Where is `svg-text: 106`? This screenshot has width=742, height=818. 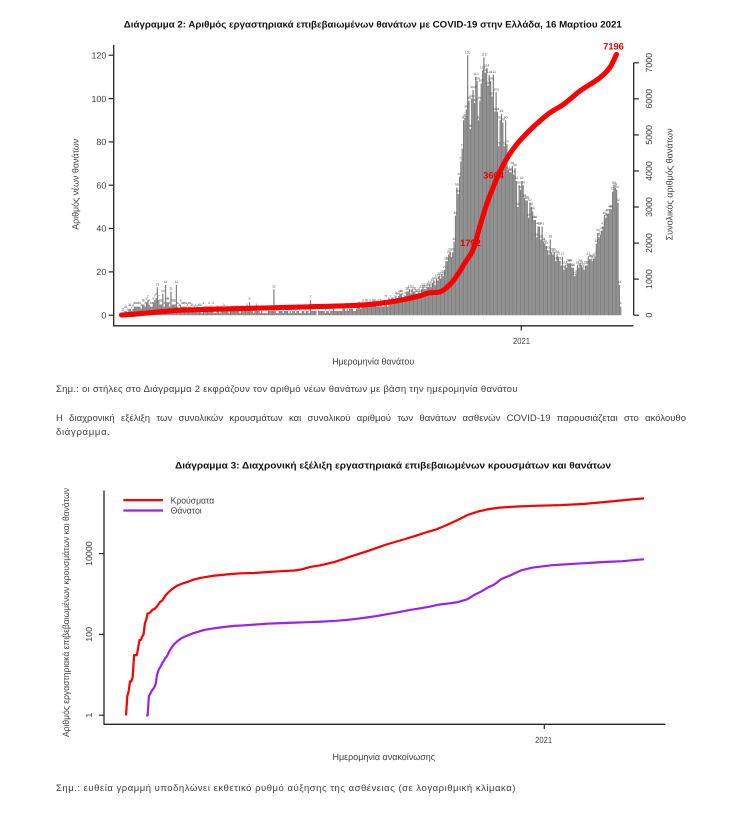 svg-text: 106 is located at coordinates (488, 83).